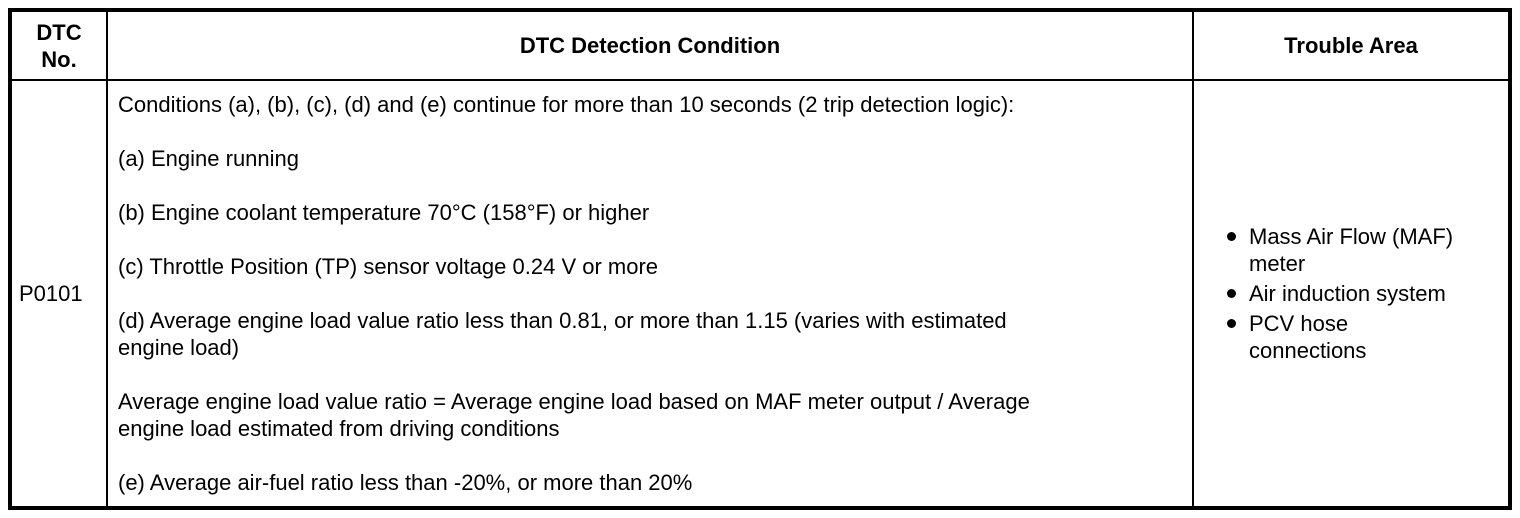 The height and width of the screenshot is (518, 1520). What do you see at coordinates (58, 294) in the screenshot?
I see `dtc-number-cell: P0101` at bounding box center [58, 294].